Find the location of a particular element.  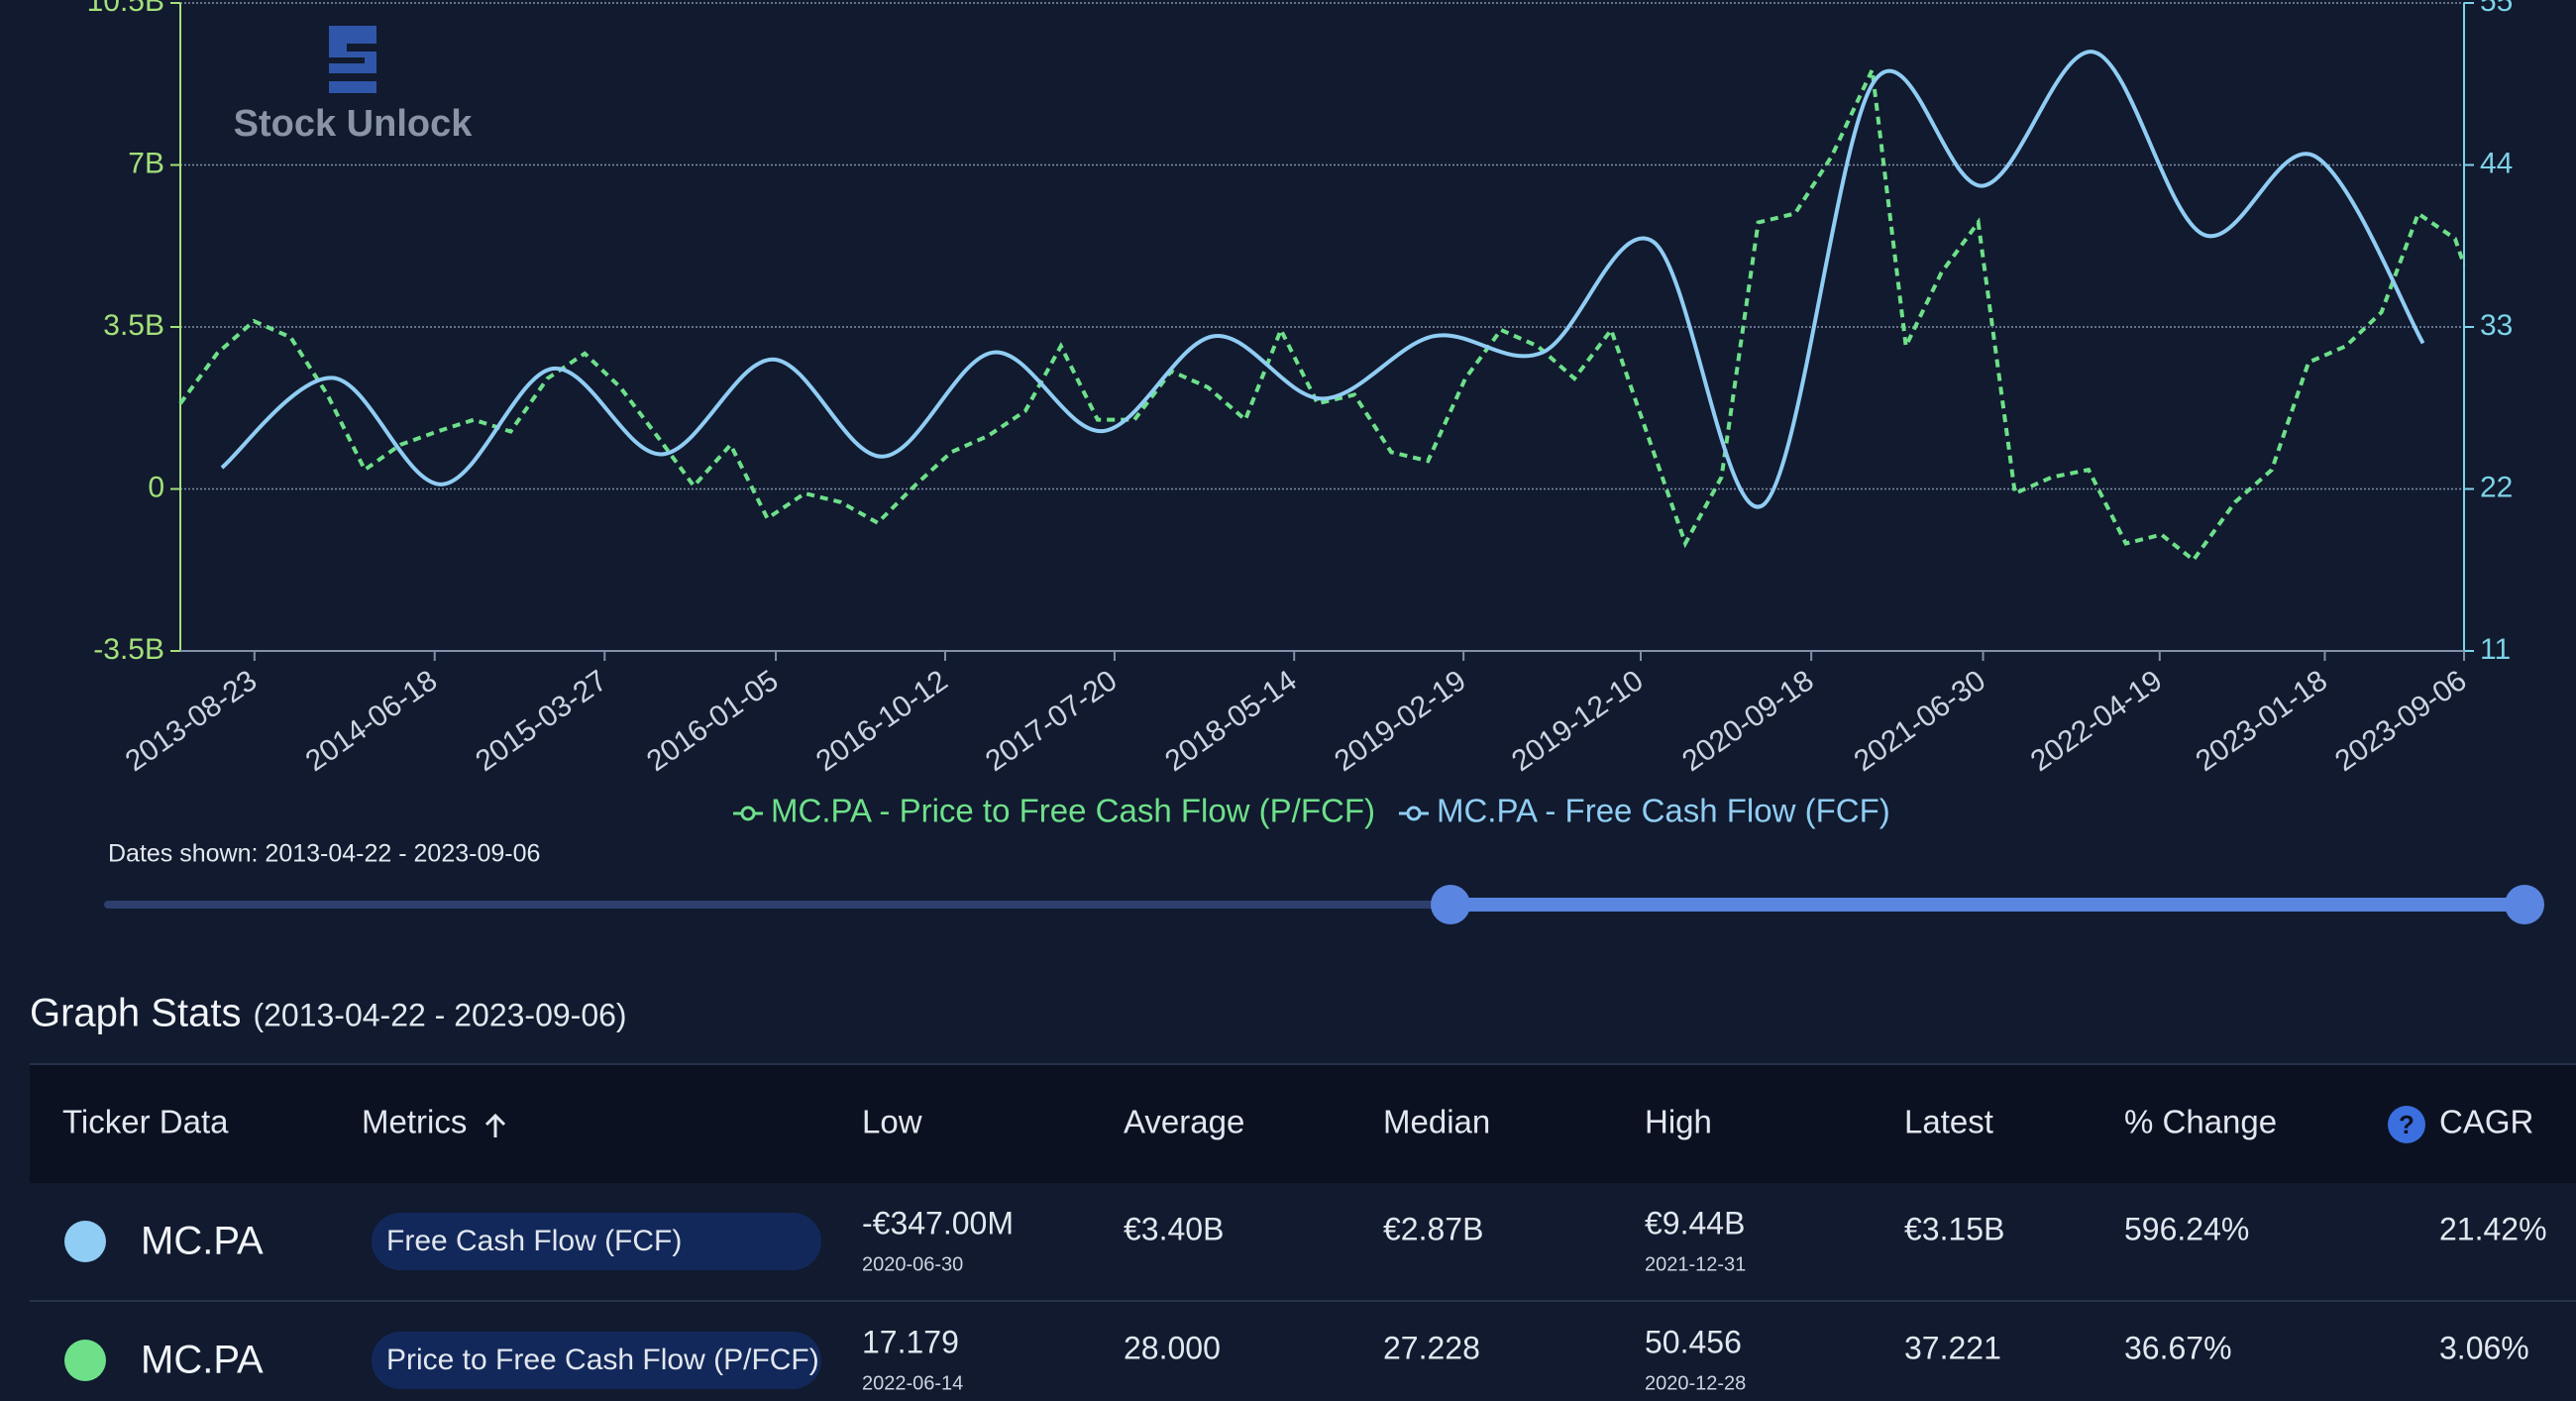

column-header: High is located at coordinates (1678, 1122).